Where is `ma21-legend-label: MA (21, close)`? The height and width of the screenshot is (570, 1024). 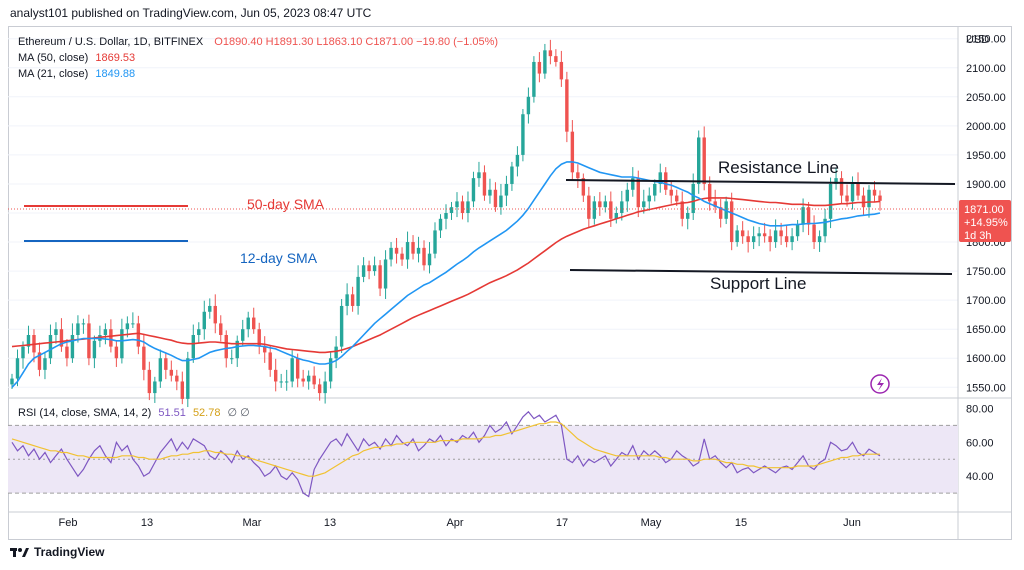 ma21-legend-label: MA (21, close) is located at coordinates (53, 74).